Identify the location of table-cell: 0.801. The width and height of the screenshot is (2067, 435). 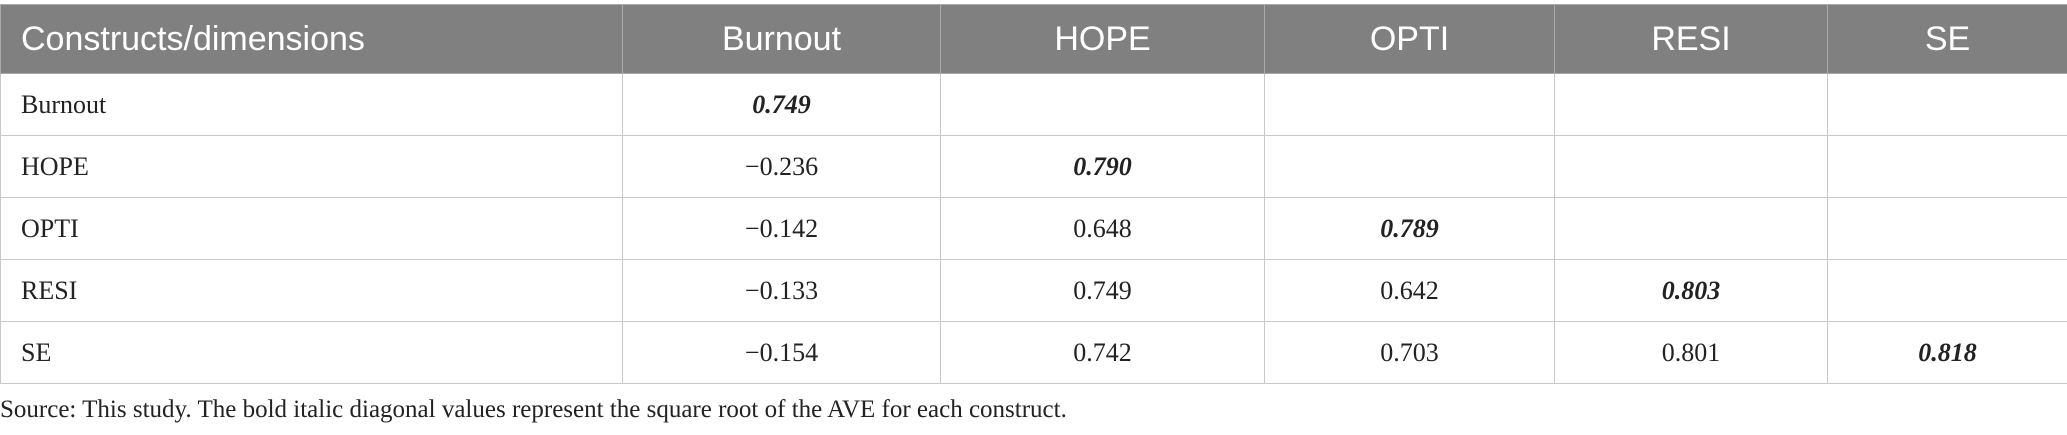
(1691, 352).